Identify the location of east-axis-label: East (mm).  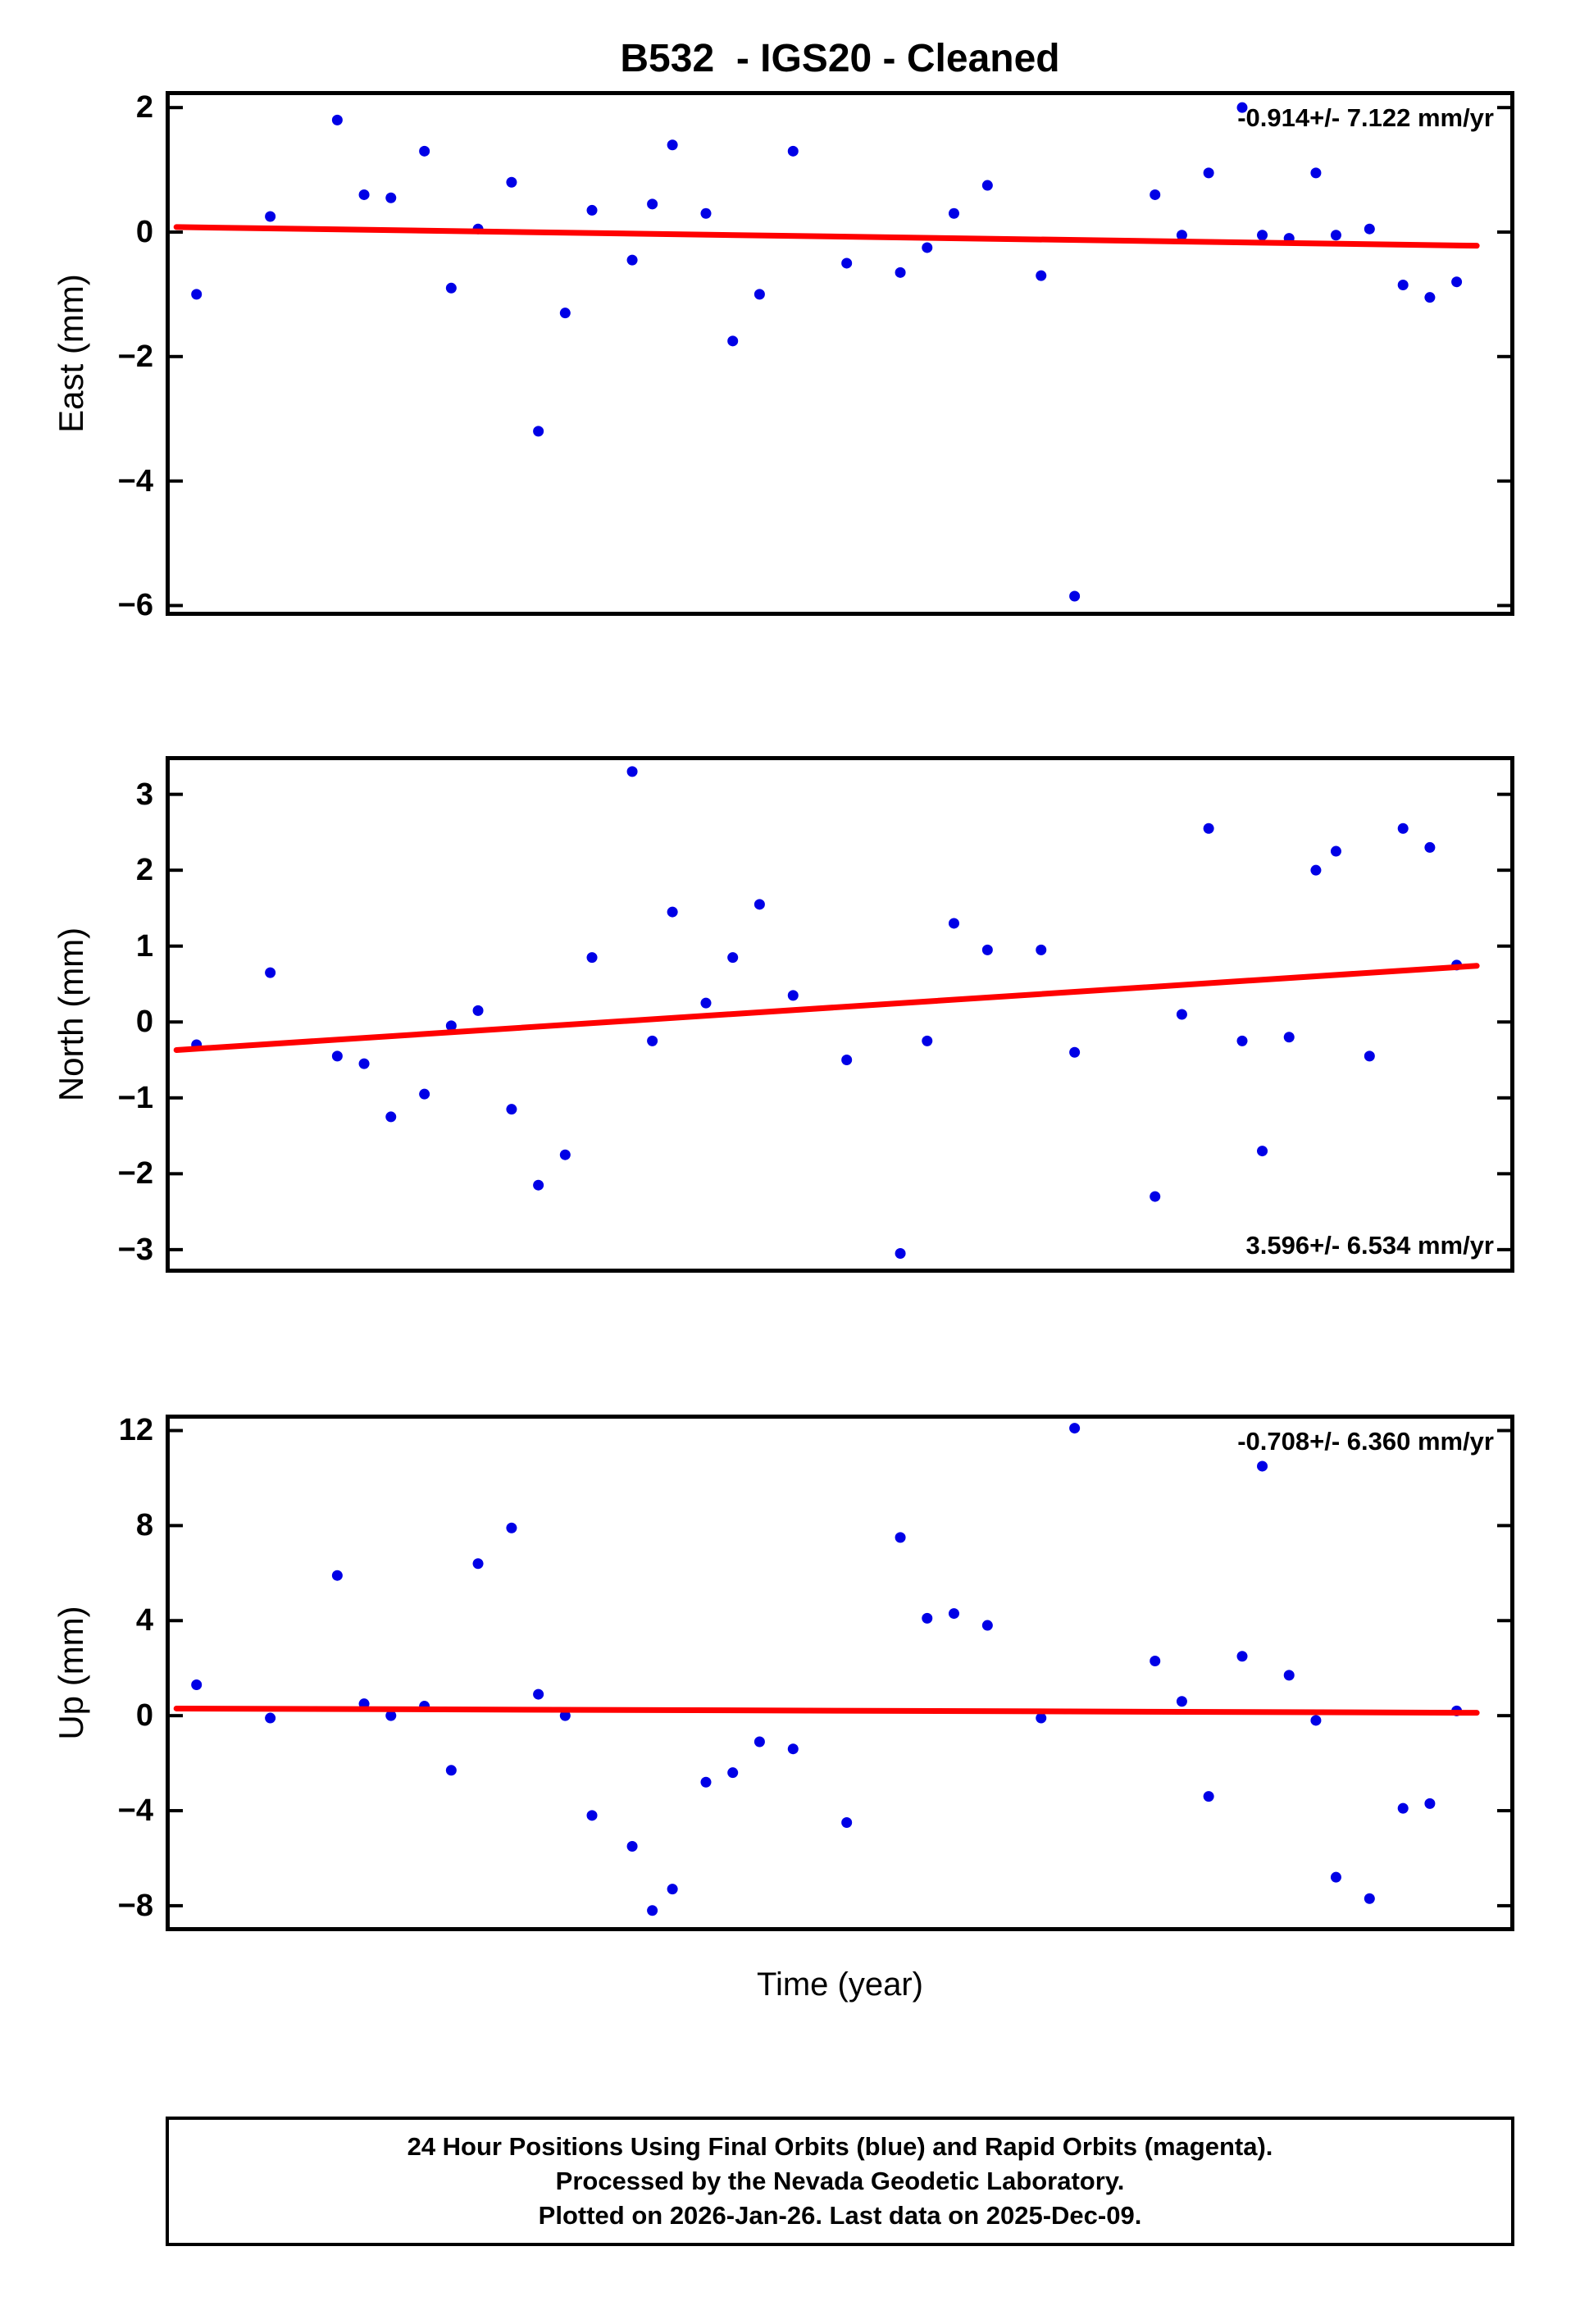
(71, 353).